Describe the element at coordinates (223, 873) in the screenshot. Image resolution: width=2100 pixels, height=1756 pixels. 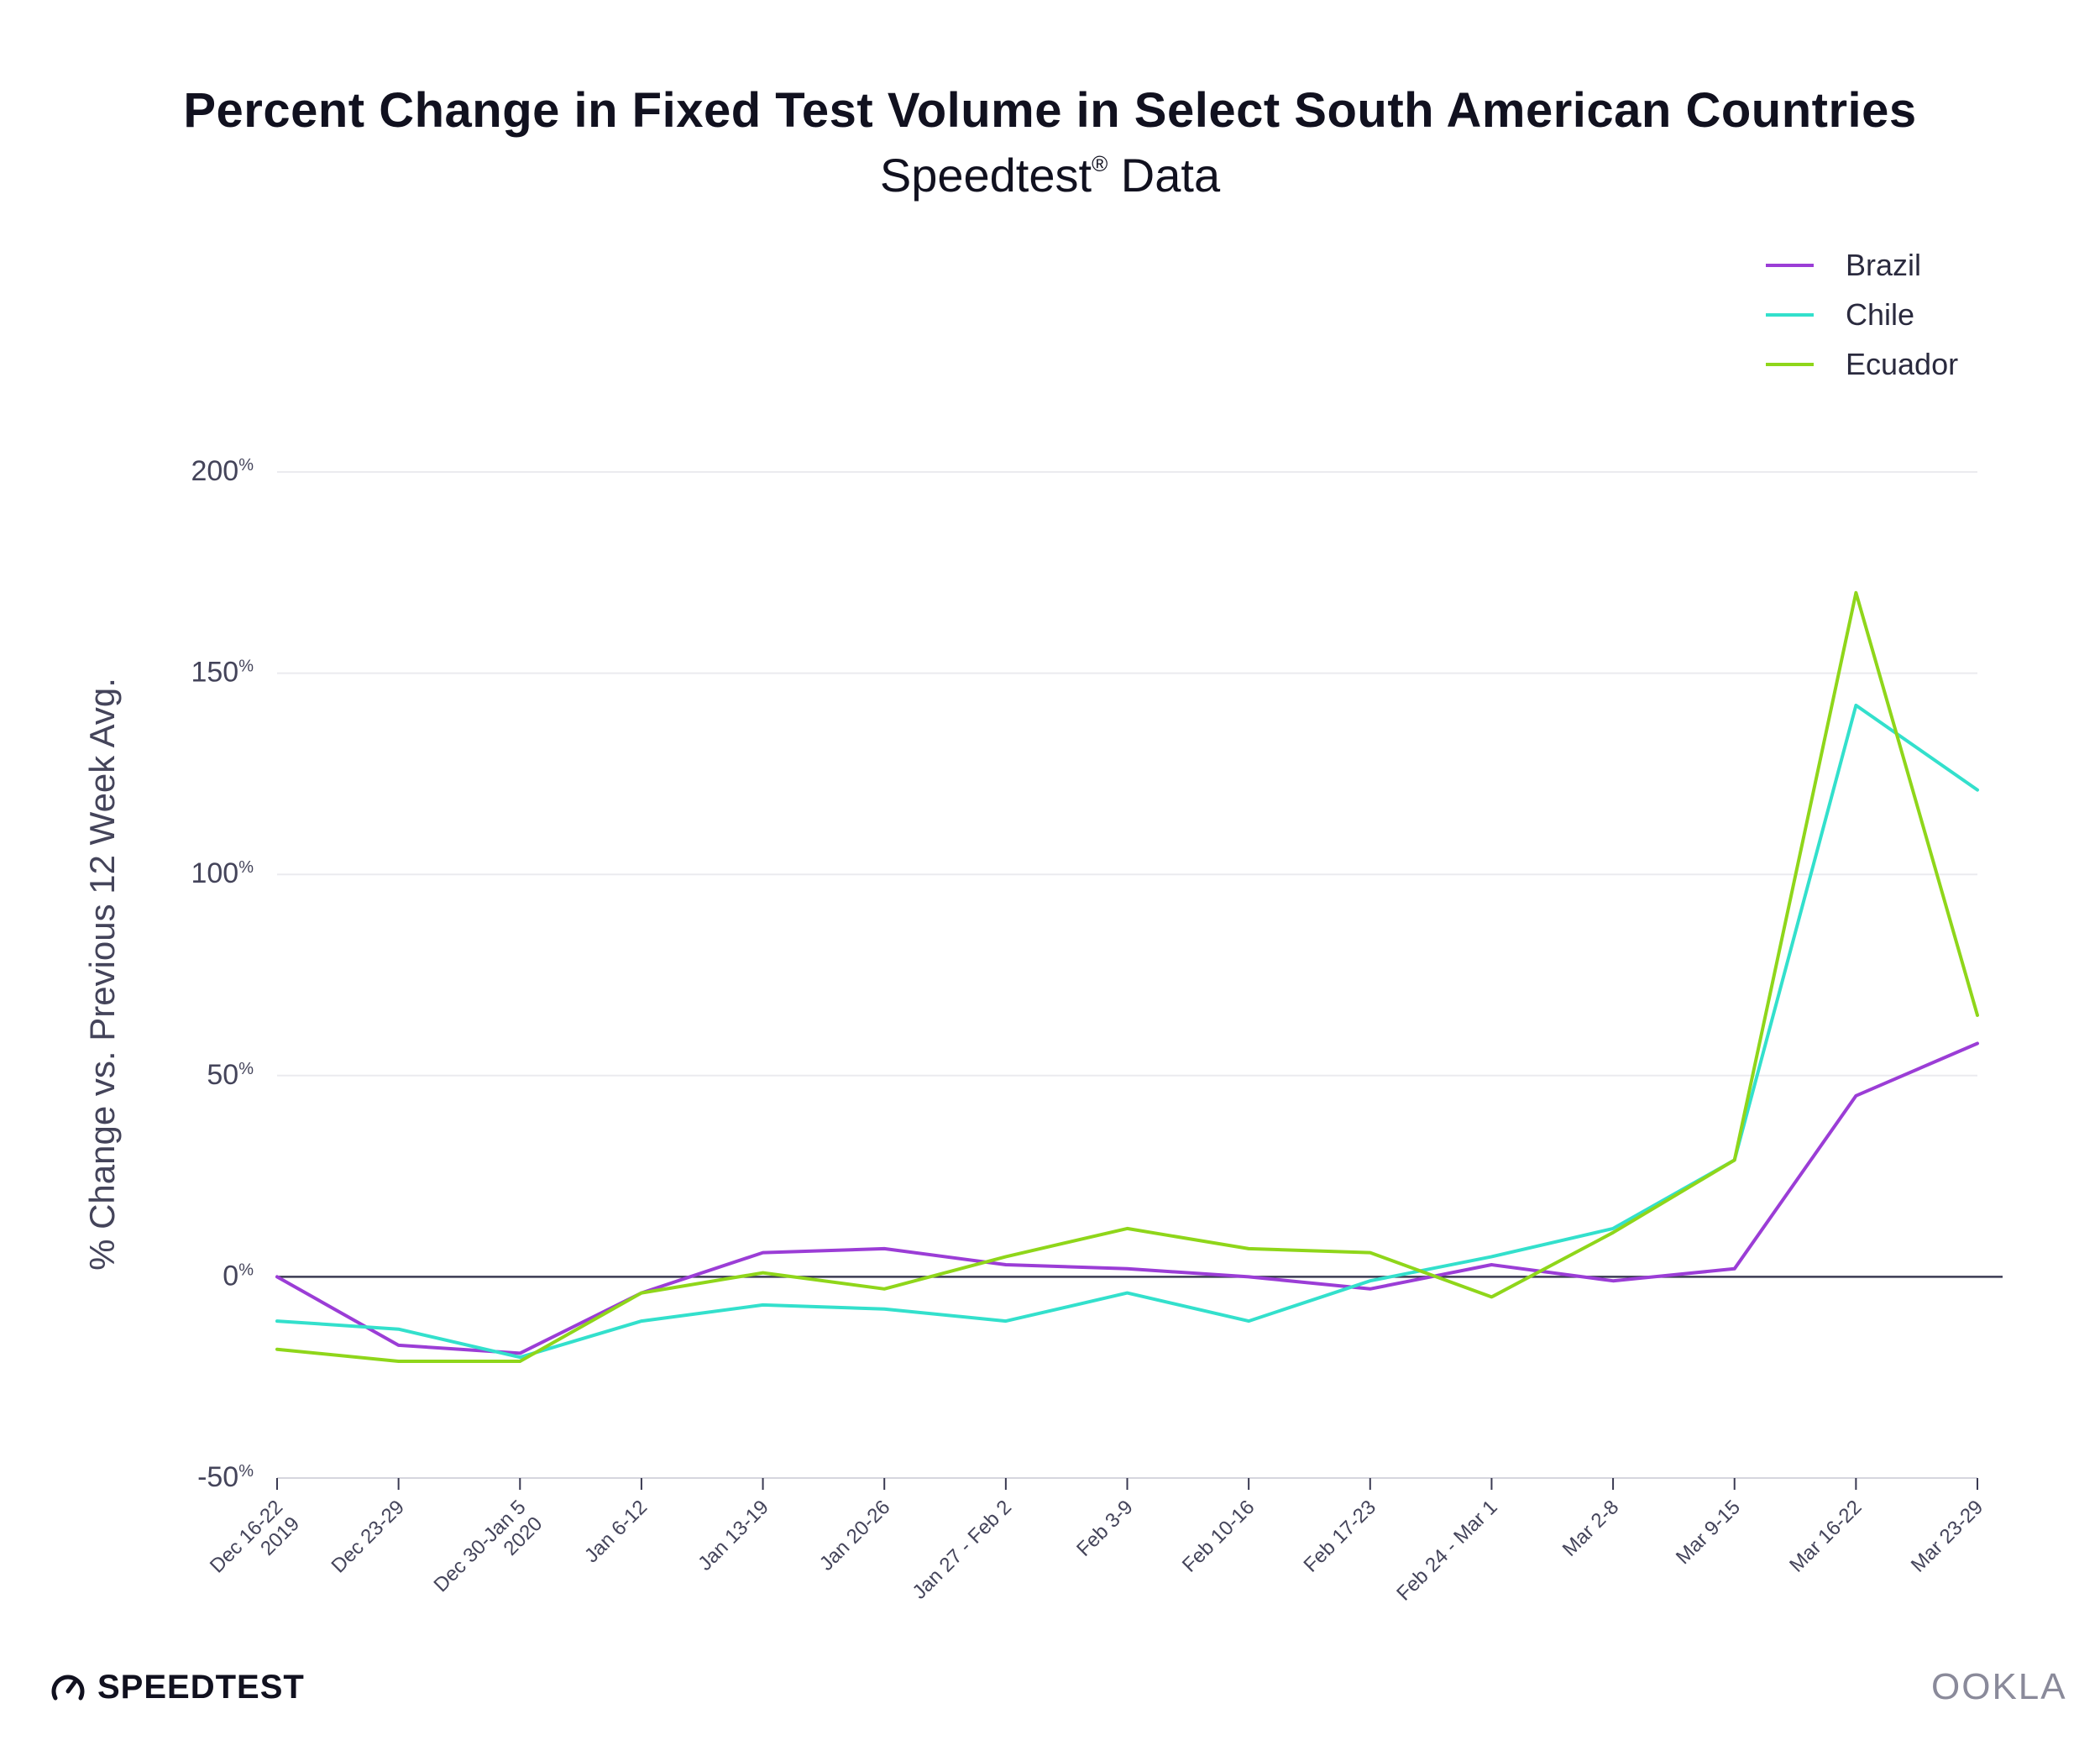
I see `y-tick-label: 100%` at that location.